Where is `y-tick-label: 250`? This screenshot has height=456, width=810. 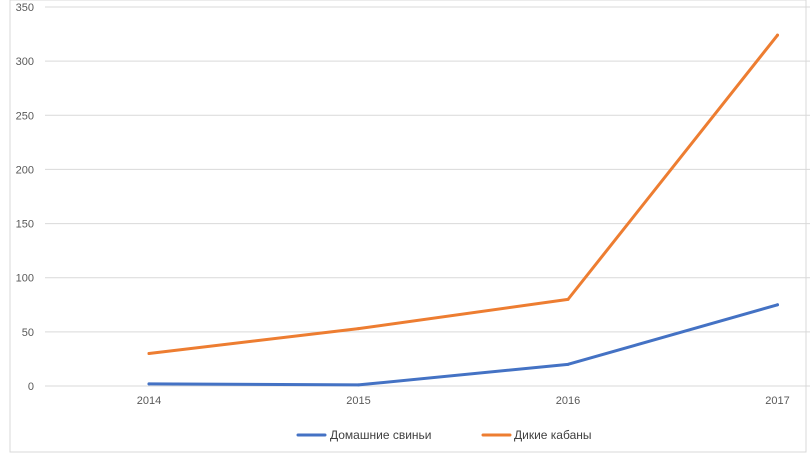 y-tick-label: 250 is located at coordinates (25, 116).